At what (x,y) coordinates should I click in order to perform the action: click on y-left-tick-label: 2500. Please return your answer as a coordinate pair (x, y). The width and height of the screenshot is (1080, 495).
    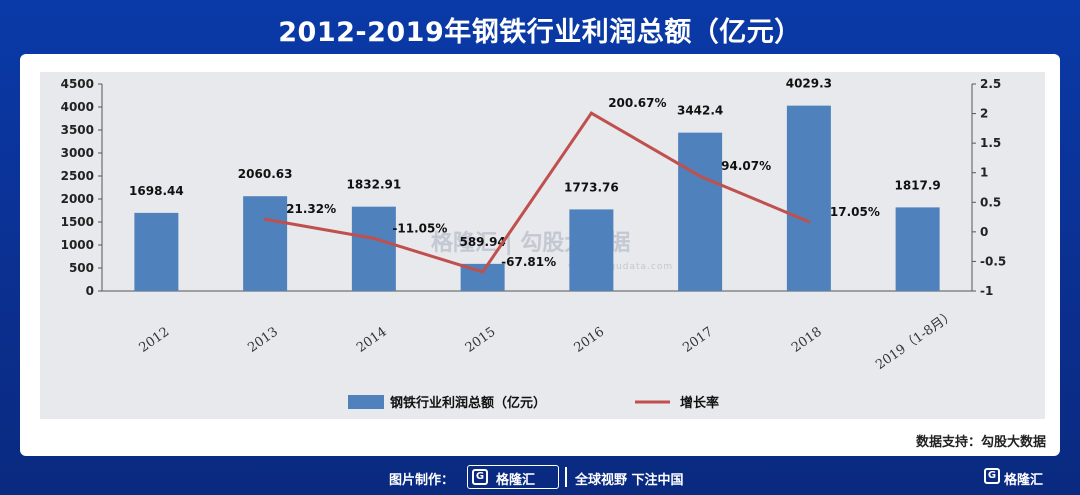
    Looking at the image, I should click on (77, 176).